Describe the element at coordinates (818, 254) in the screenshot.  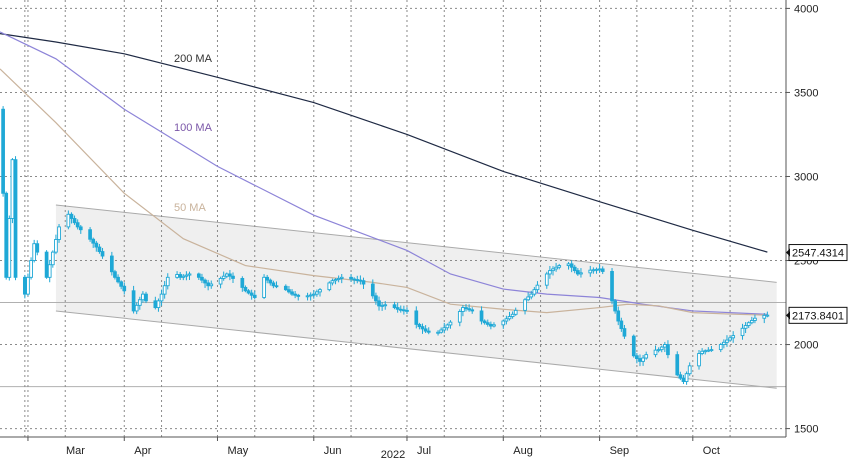
I see `last-value-label: 2547.4314` at that location.